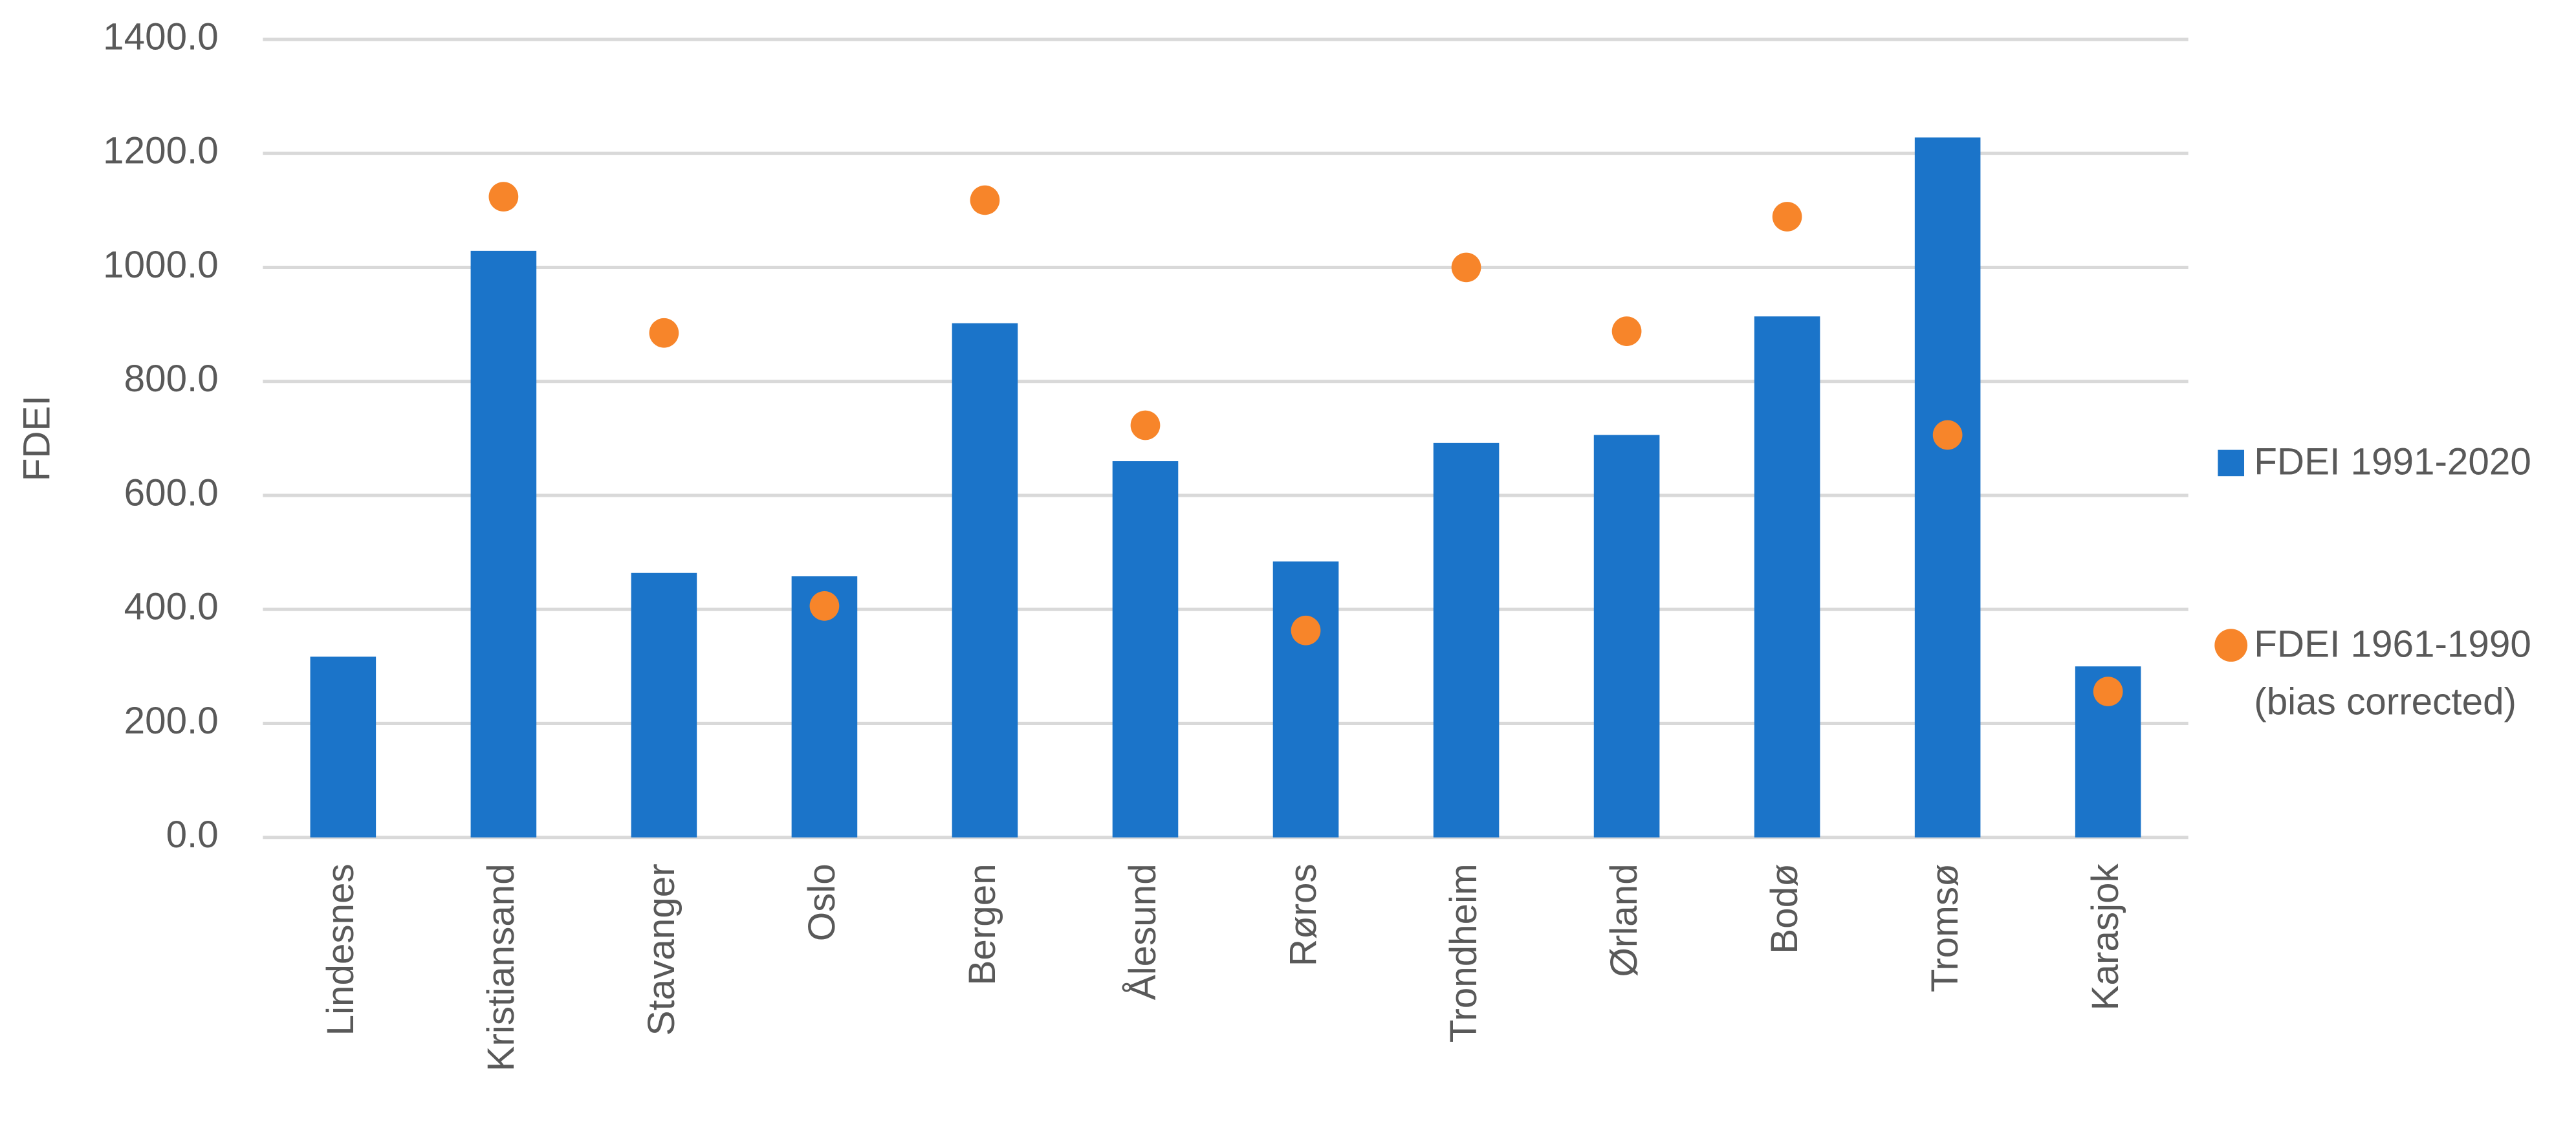 The height and width of the screenshot is (1128, 2576). What do you see at coordinates (1624, 920) in the screenshot?
I see `x-tick-label: Ørland` at bounding box center [1624, 920].